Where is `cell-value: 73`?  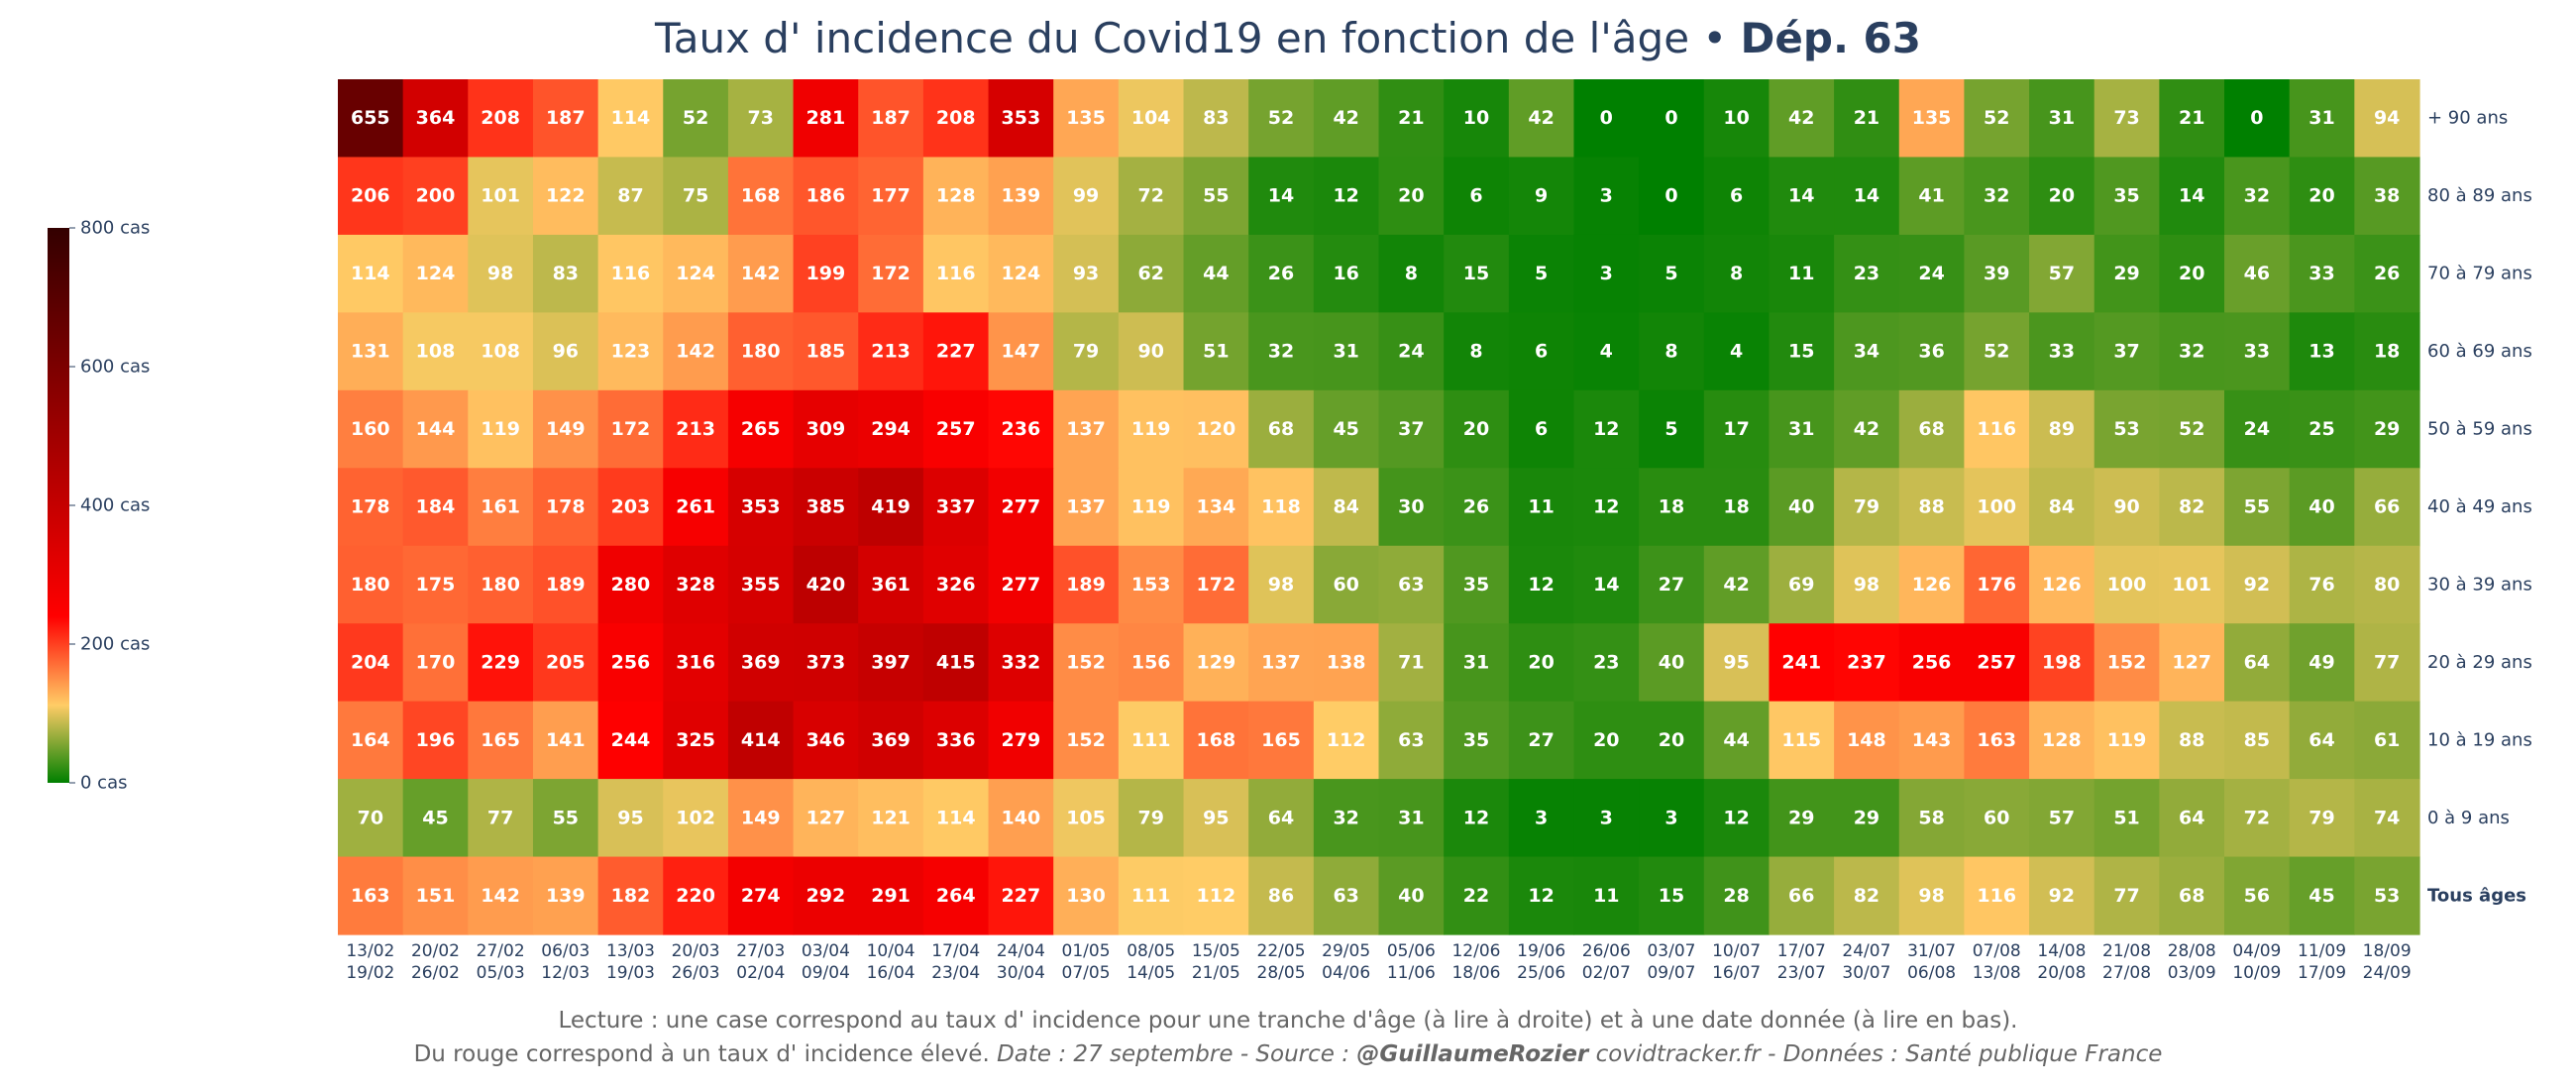 cell-value: 73 is located at coordinates (761, 118).